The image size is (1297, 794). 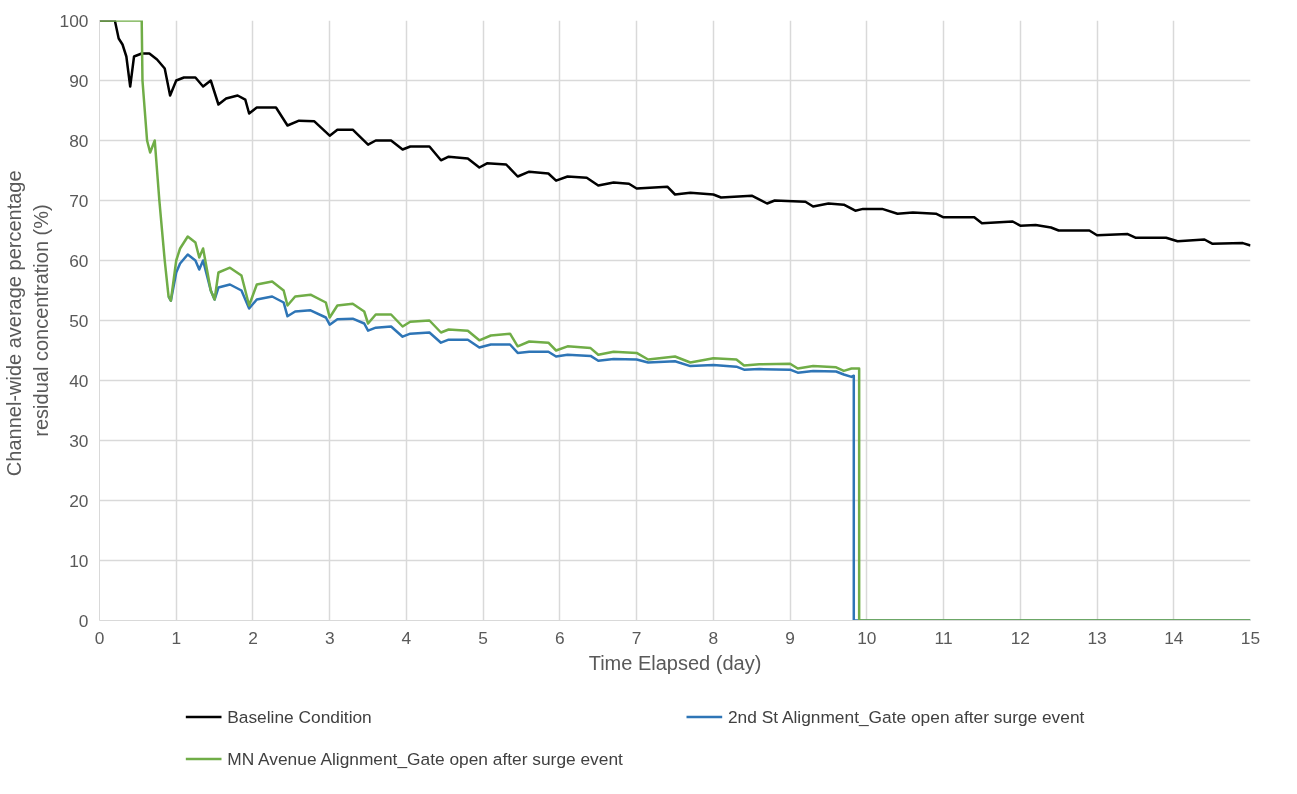 I want to click on x-tick-label: 12, so click(x=1020, y=637).